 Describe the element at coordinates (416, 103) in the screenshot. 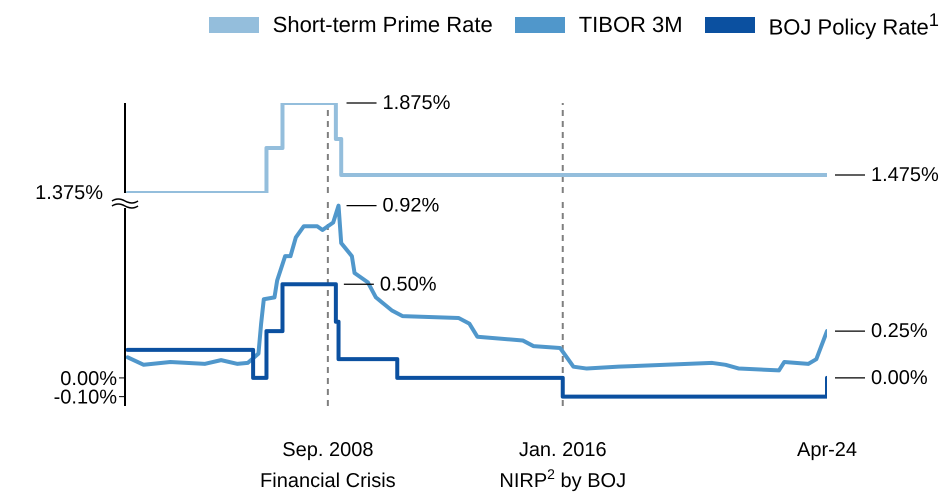

I see `annotation: 1.875%` at that location.